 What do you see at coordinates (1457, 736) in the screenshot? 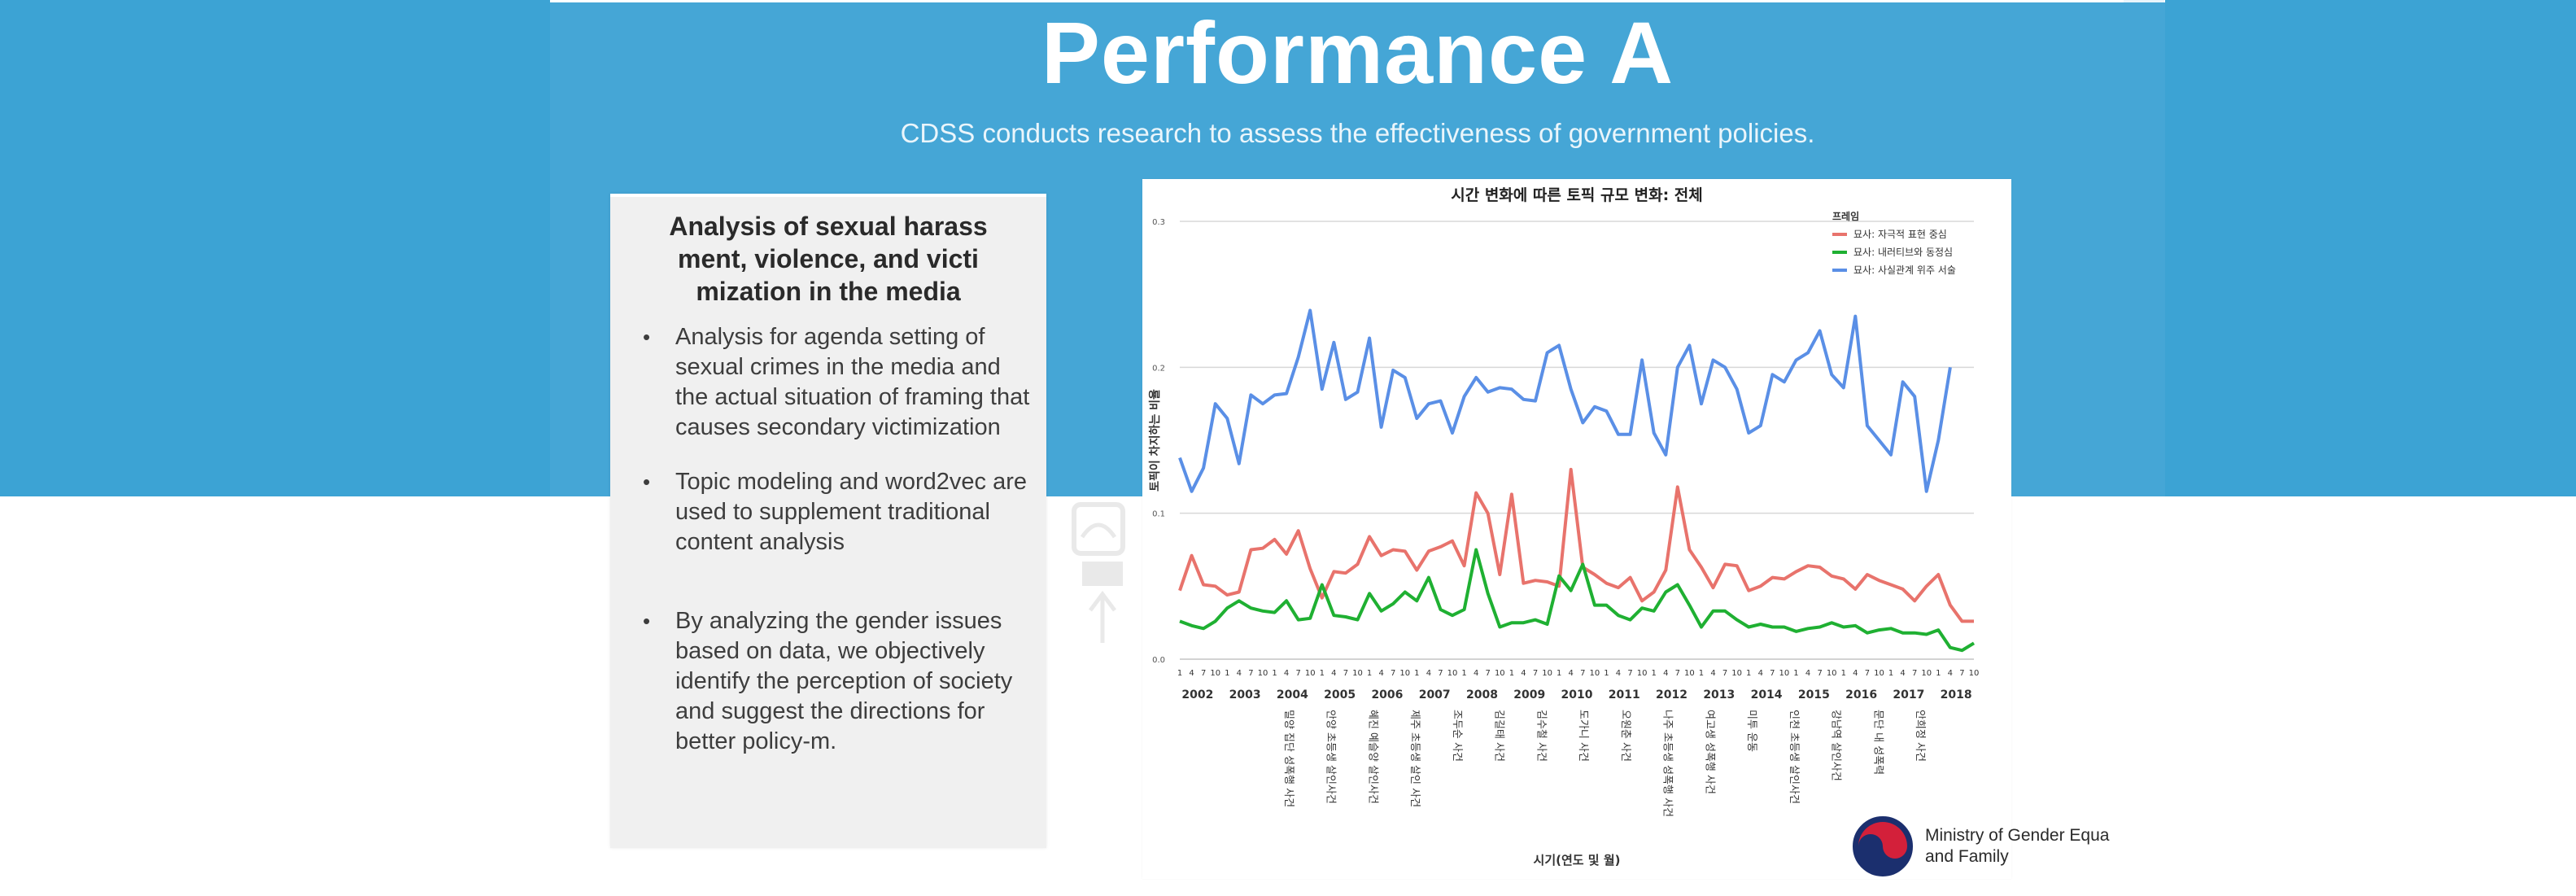
I see `event-label: 조두순 사건` at bounding box center [1457, 736].